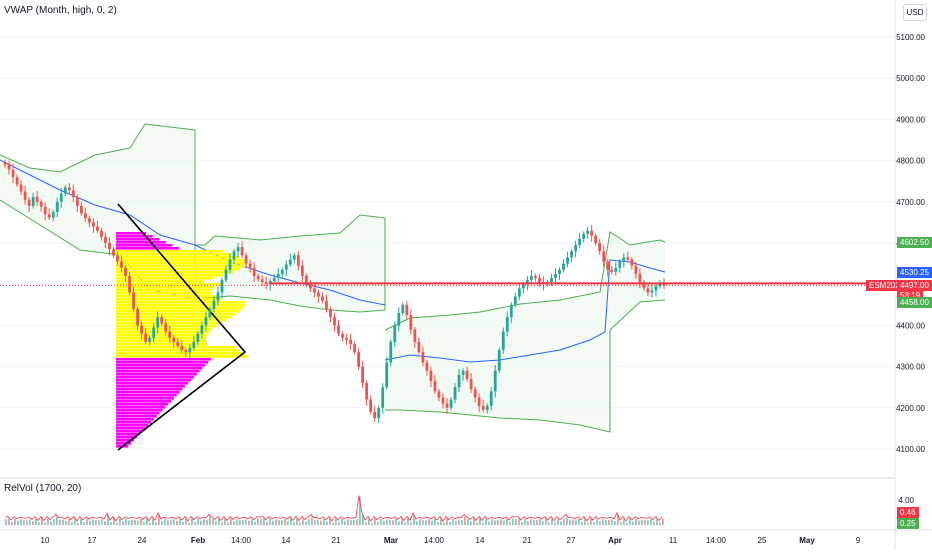  I want to click on currency-button: USD, so click(915, 12).